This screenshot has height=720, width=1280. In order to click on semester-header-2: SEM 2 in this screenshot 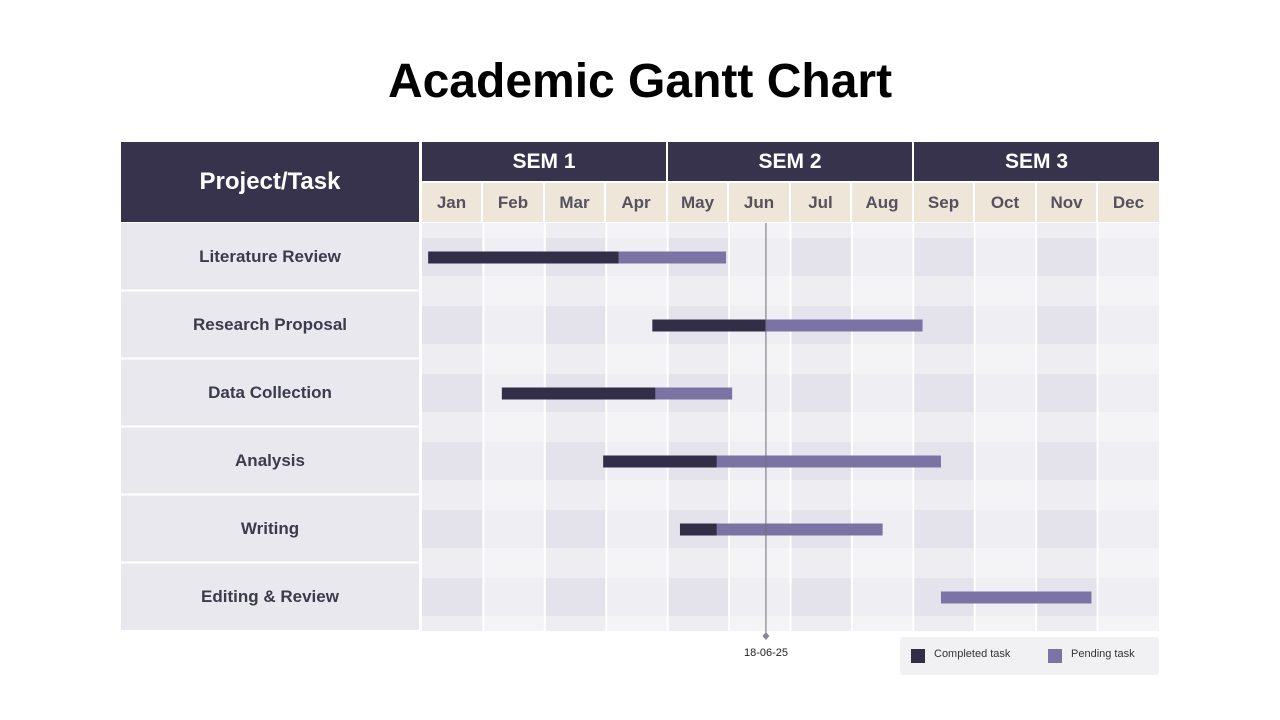, I will do `click(790, 161)`.